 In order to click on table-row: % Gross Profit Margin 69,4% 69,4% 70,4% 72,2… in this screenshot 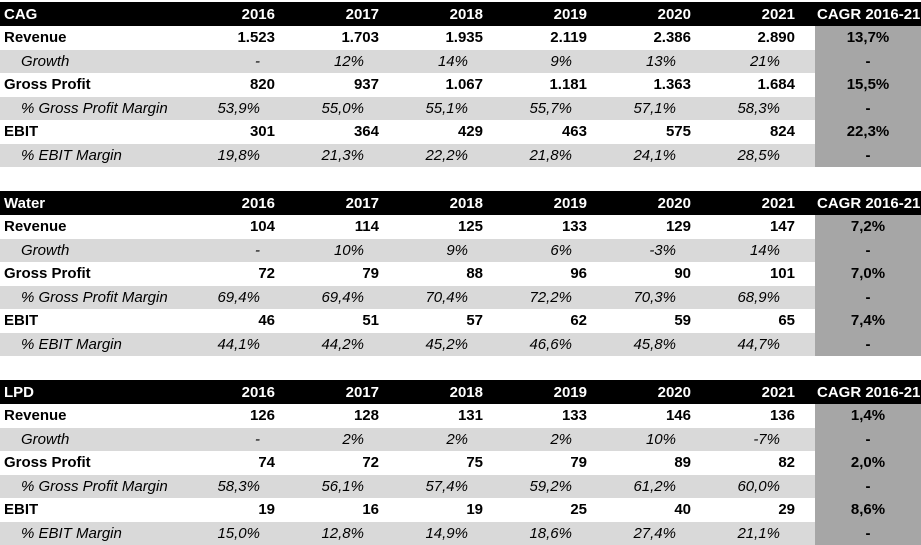, I will do `click(460, 297)`.